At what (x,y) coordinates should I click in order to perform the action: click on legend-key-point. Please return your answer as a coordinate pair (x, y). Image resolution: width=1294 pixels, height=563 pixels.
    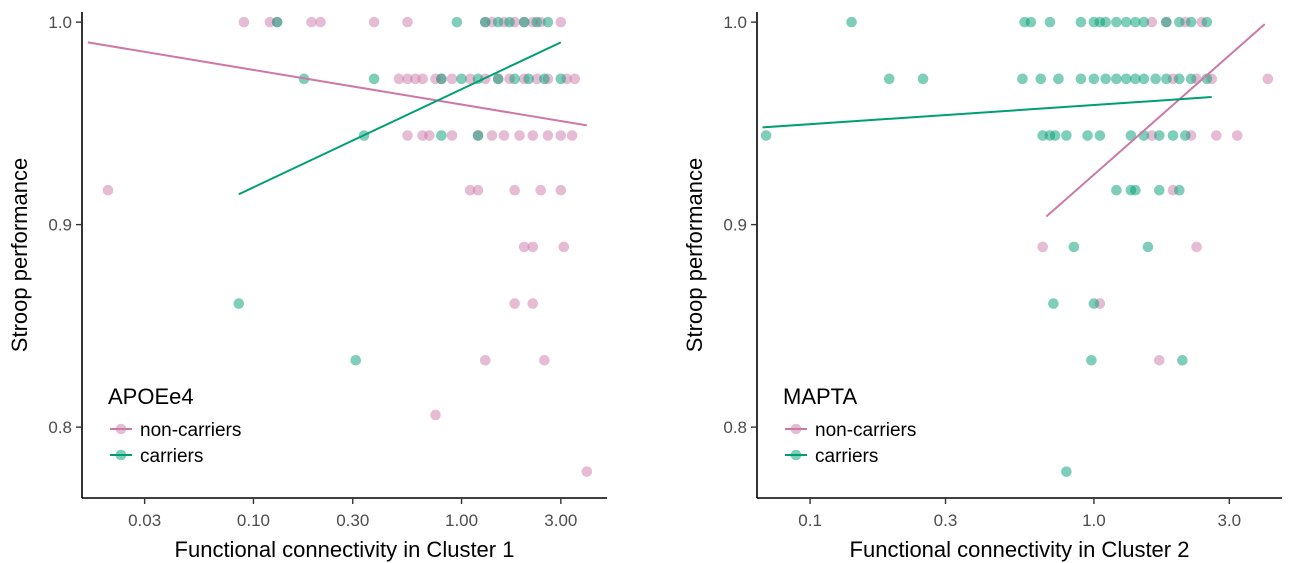
    Looking at the image, I should click on (121, 429).